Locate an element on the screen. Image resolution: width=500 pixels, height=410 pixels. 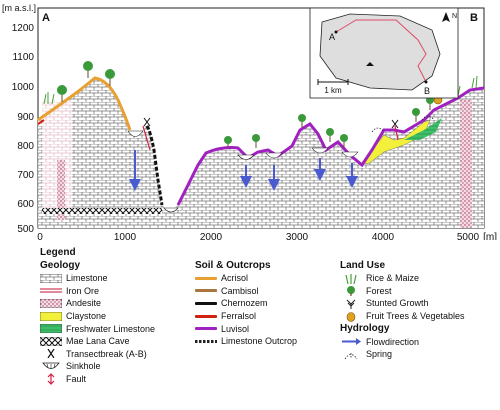
legend-label: Forest is located at coordinates (379, 290).